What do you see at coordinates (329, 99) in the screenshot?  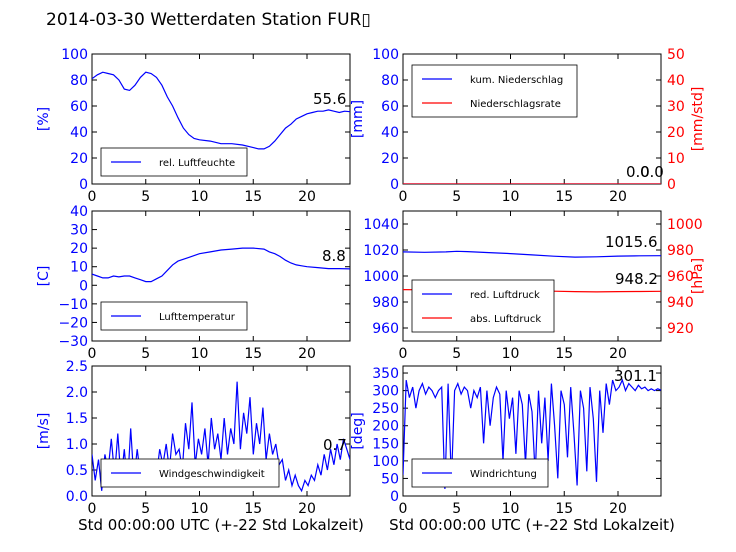 I see `value-annotation: 55.6` at bounding box center [329, 99].